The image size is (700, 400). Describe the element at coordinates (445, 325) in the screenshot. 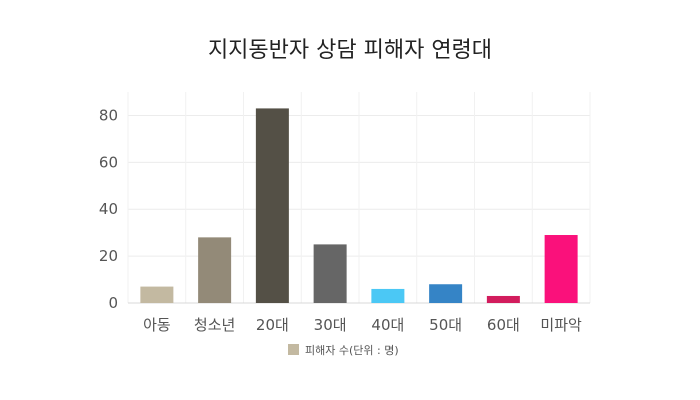

I see `x-tick-label-5: 50대` at that location.